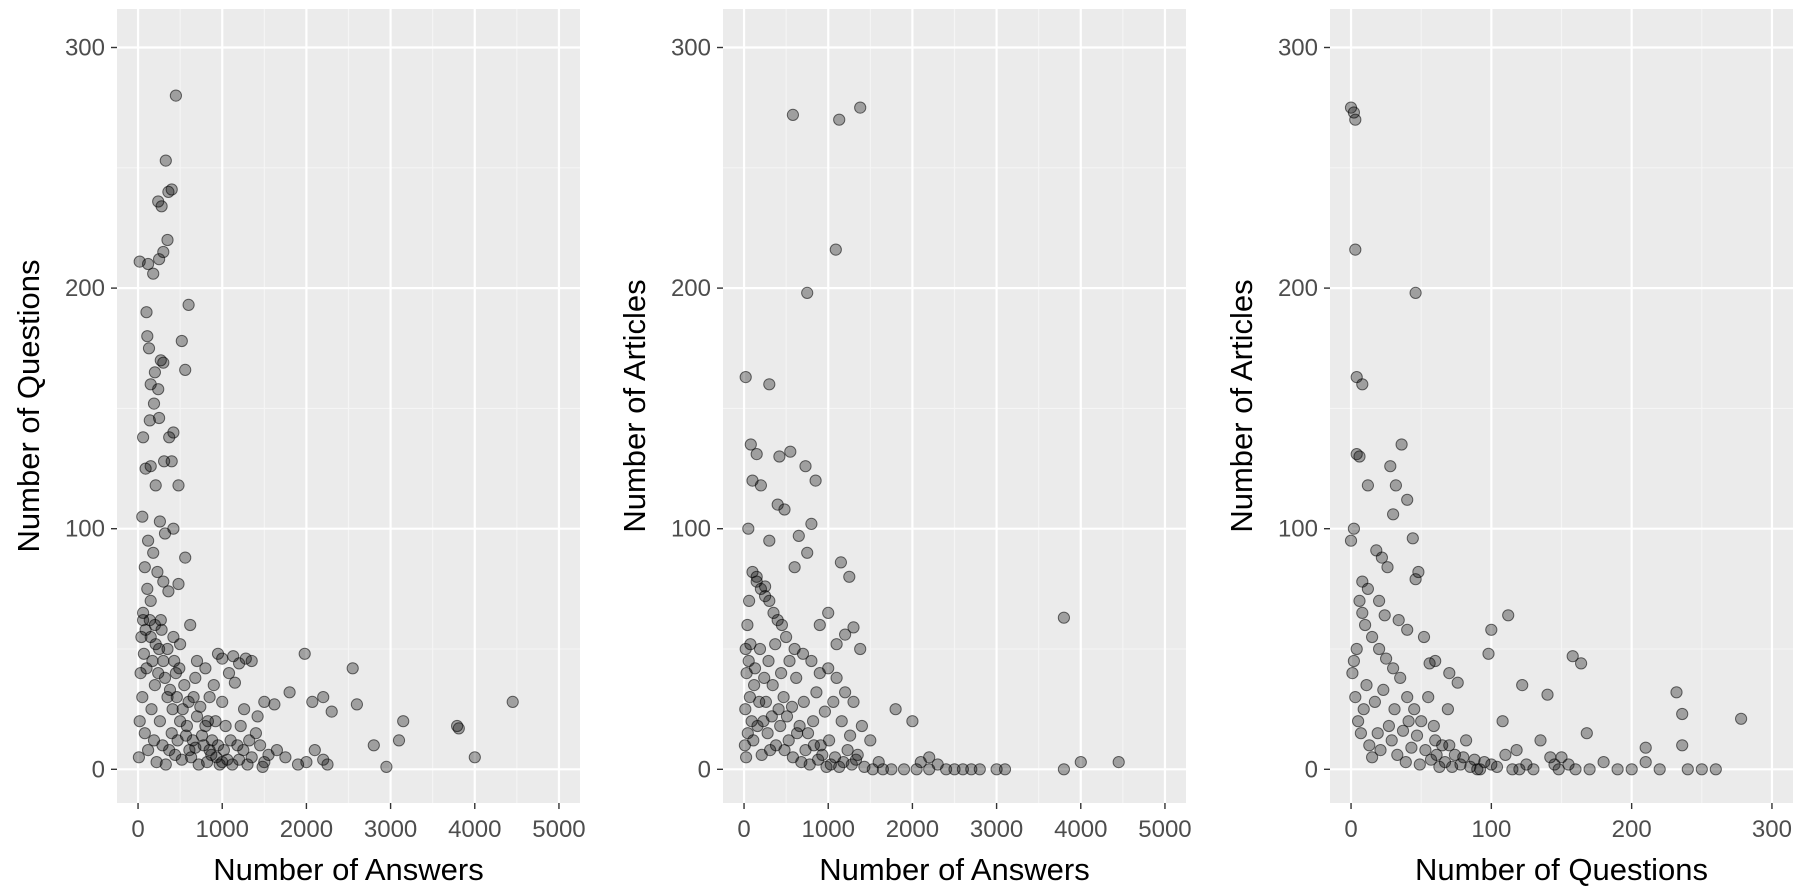 This screenshot has height=892, width=1804. I want to click on x-tick-label: 3000, so click(996, 829).